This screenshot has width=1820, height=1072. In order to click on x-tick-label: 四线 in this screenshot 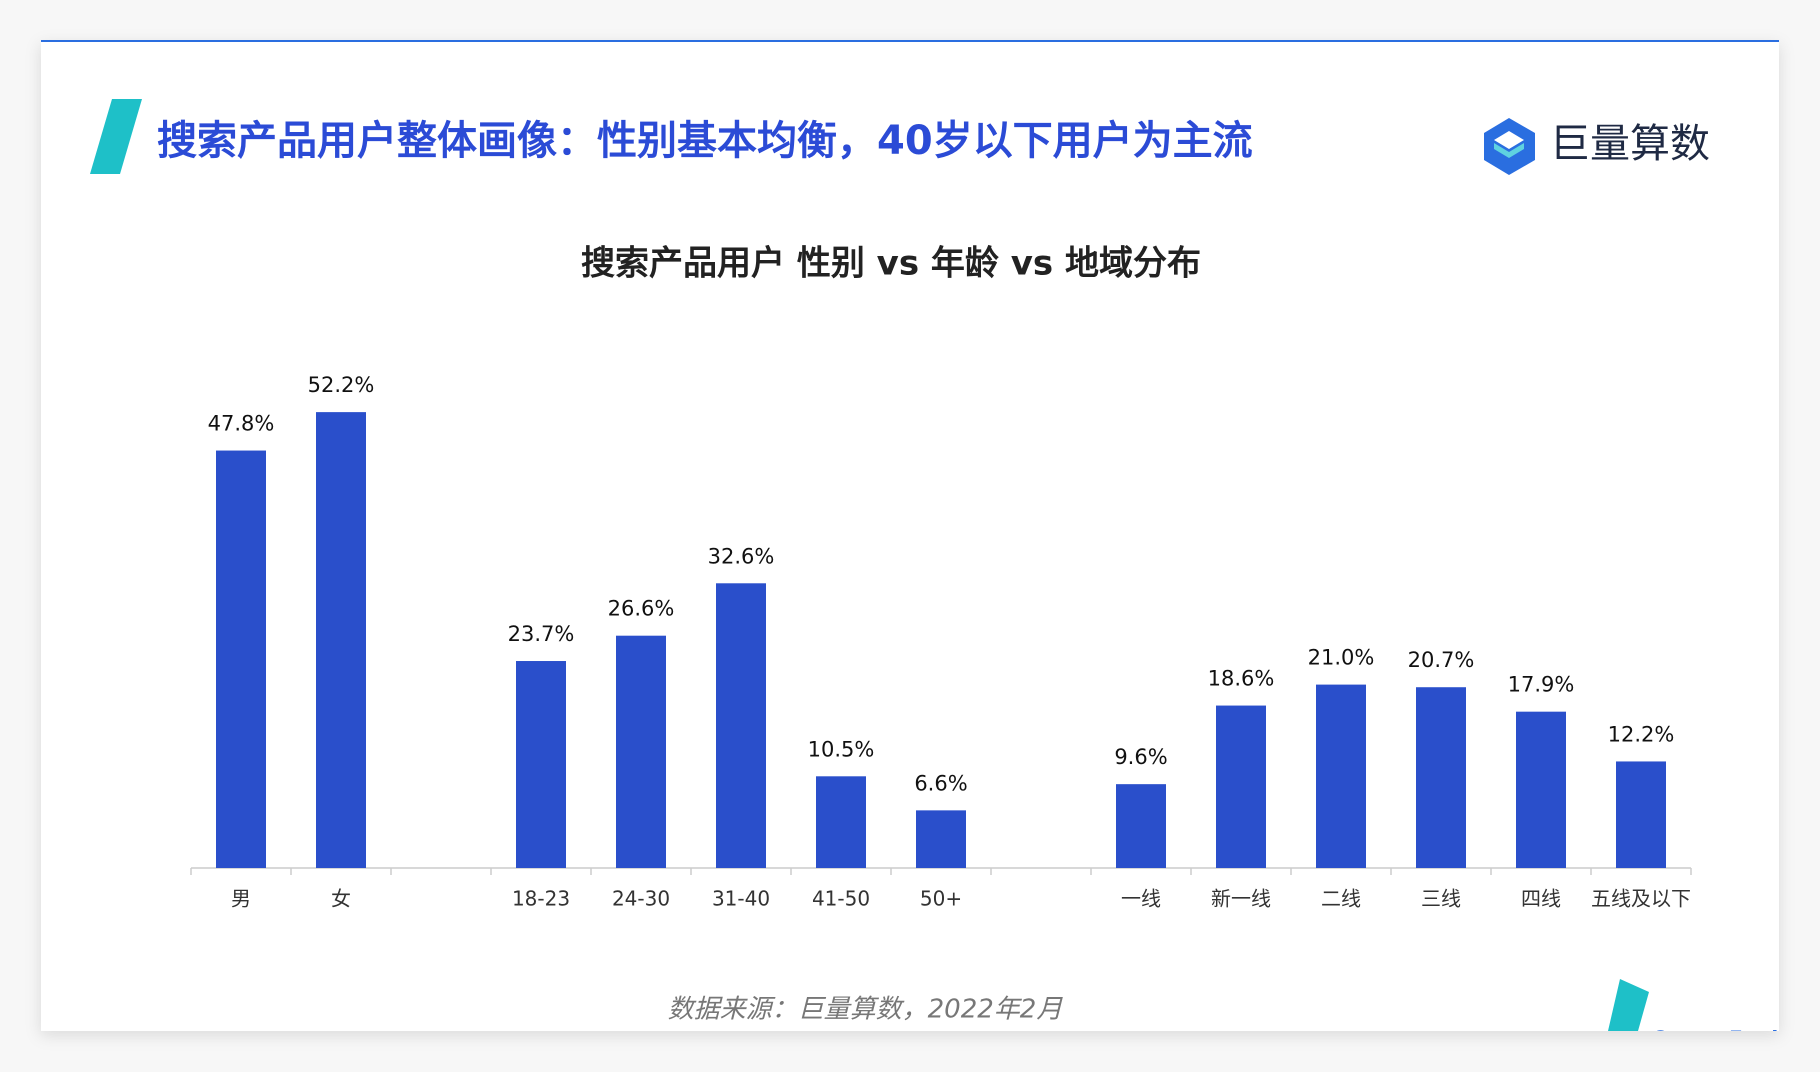, I will do `click(1541, 899)`.